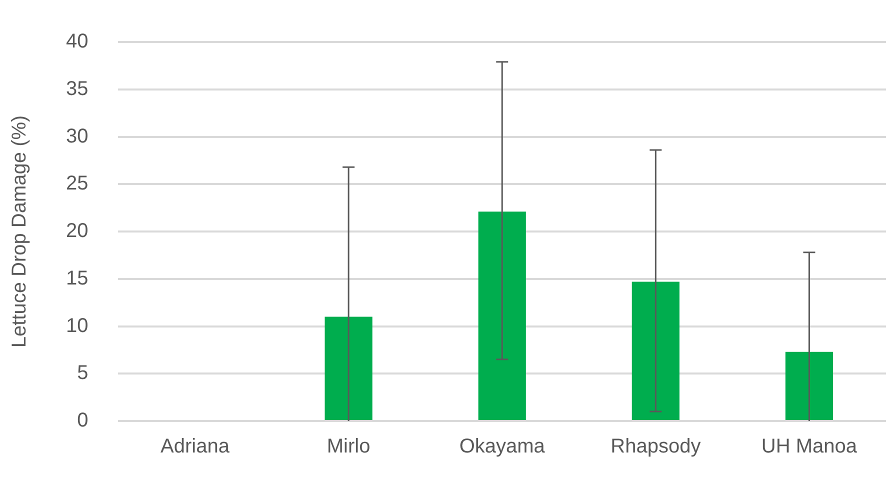 This screenshot has height=477, width=892. What do you see at coordinates (77, 41) in the screenshot?
I see `y-tick-label: 40` at bounding box center [77, 41].